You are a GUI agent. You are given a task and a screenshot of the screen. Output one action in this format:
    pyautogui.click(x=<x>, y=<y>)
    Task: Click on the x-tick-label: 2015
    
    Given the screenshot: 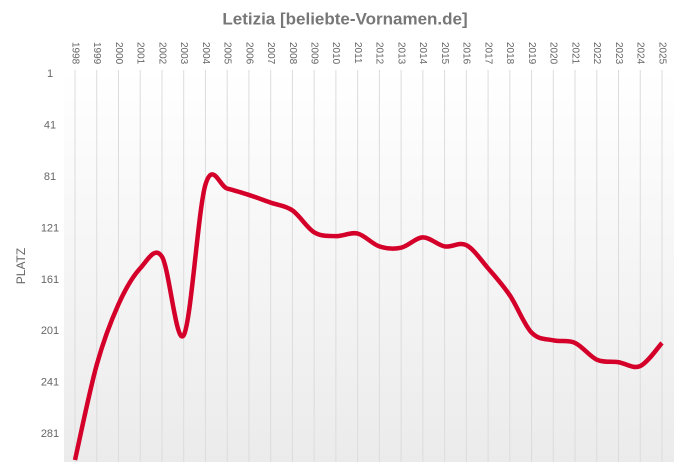 What is the action you would take?
    pyautogui.click(x=444, y=53)
    